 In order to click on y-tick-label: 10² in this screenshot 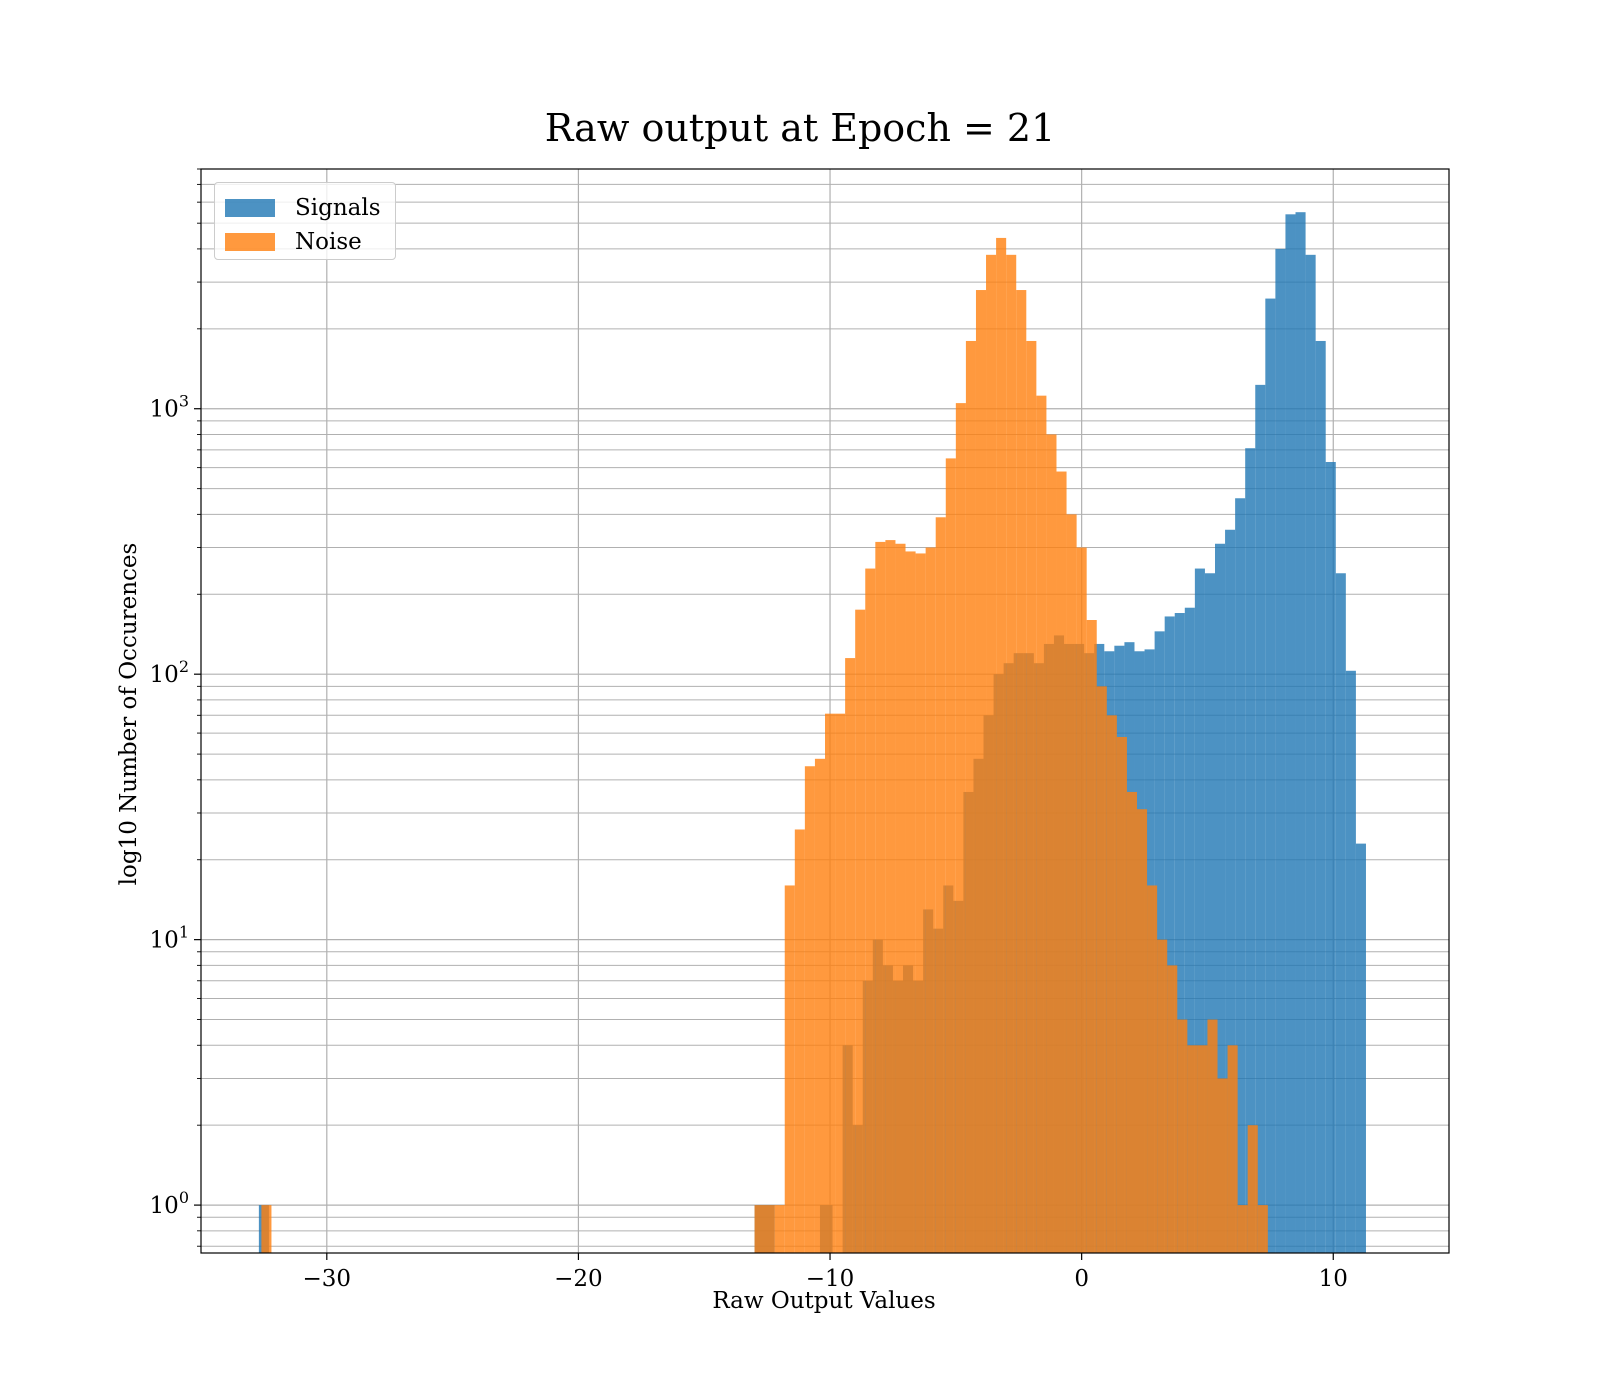, I will do `click(169, 672)`.